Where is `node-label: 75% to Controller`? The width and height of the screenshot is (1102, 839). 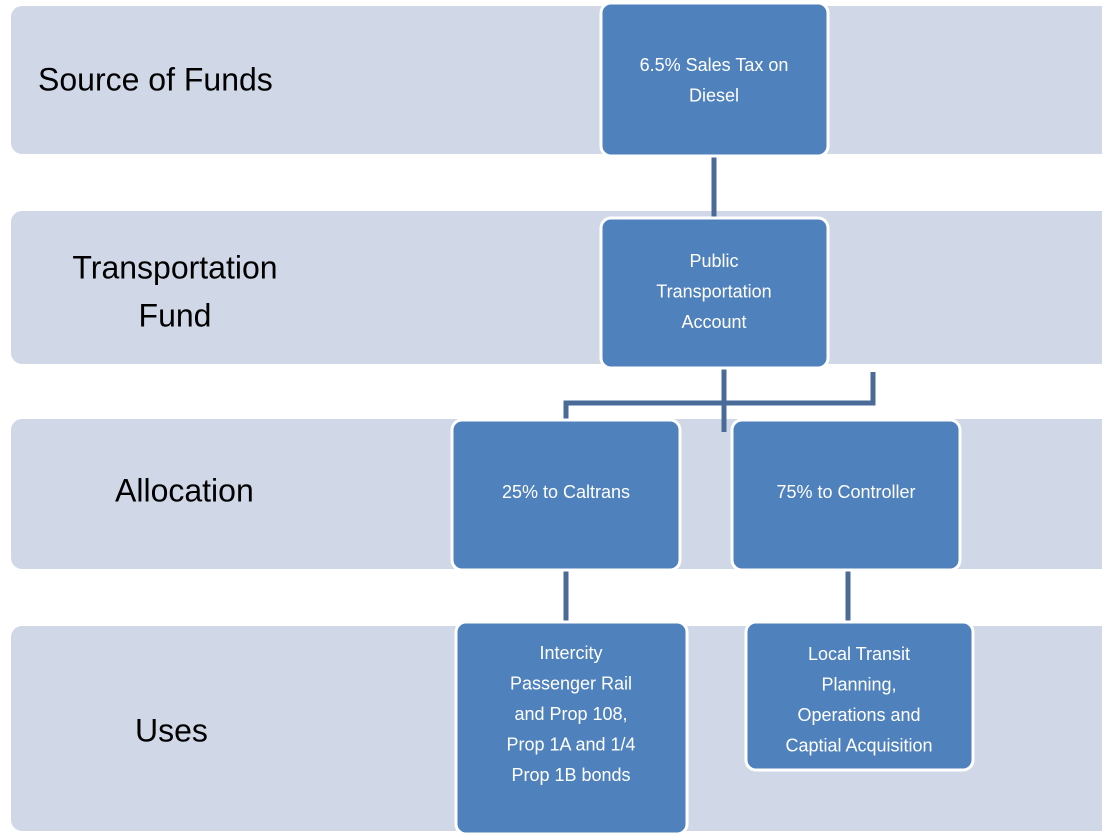 node-label: 75% to Controller is located at coordinates (845, 492).